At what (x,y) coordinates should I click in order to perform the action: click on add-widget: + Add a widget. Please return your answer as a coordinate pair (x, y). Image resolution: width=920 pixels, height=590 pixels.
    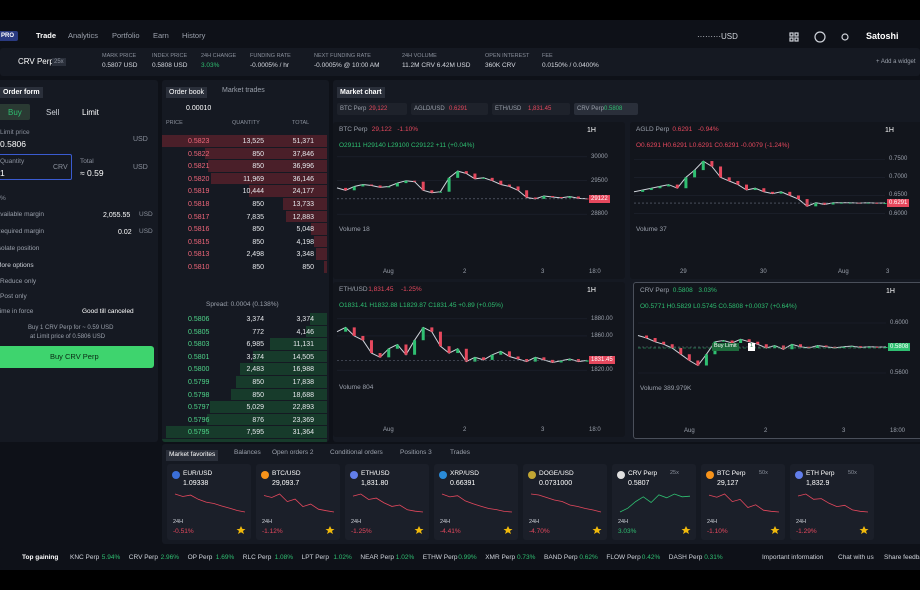
    Looking at the image, I should click on (896, 62).